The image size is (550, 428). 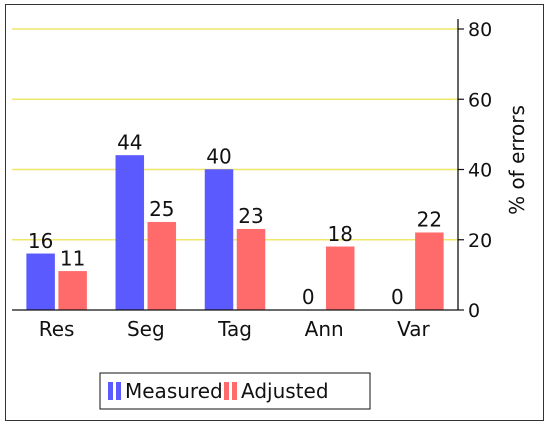 What do you see at coordinates (251, 269) in the screenshot?
I see `bar-adjusted-tag` at bounding box center [251, 269].